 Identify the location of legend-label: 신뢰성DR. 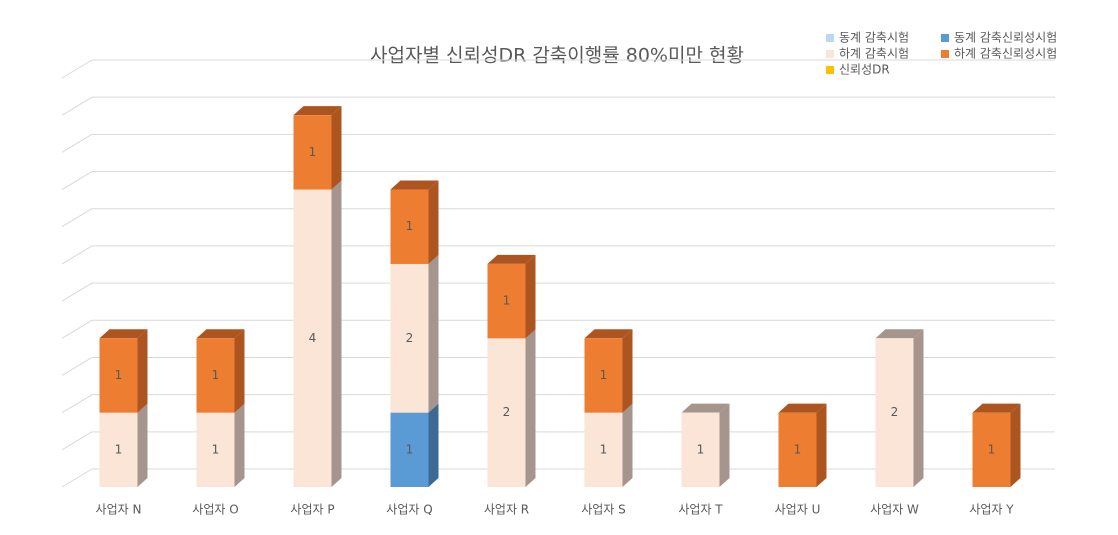
(864, 70).